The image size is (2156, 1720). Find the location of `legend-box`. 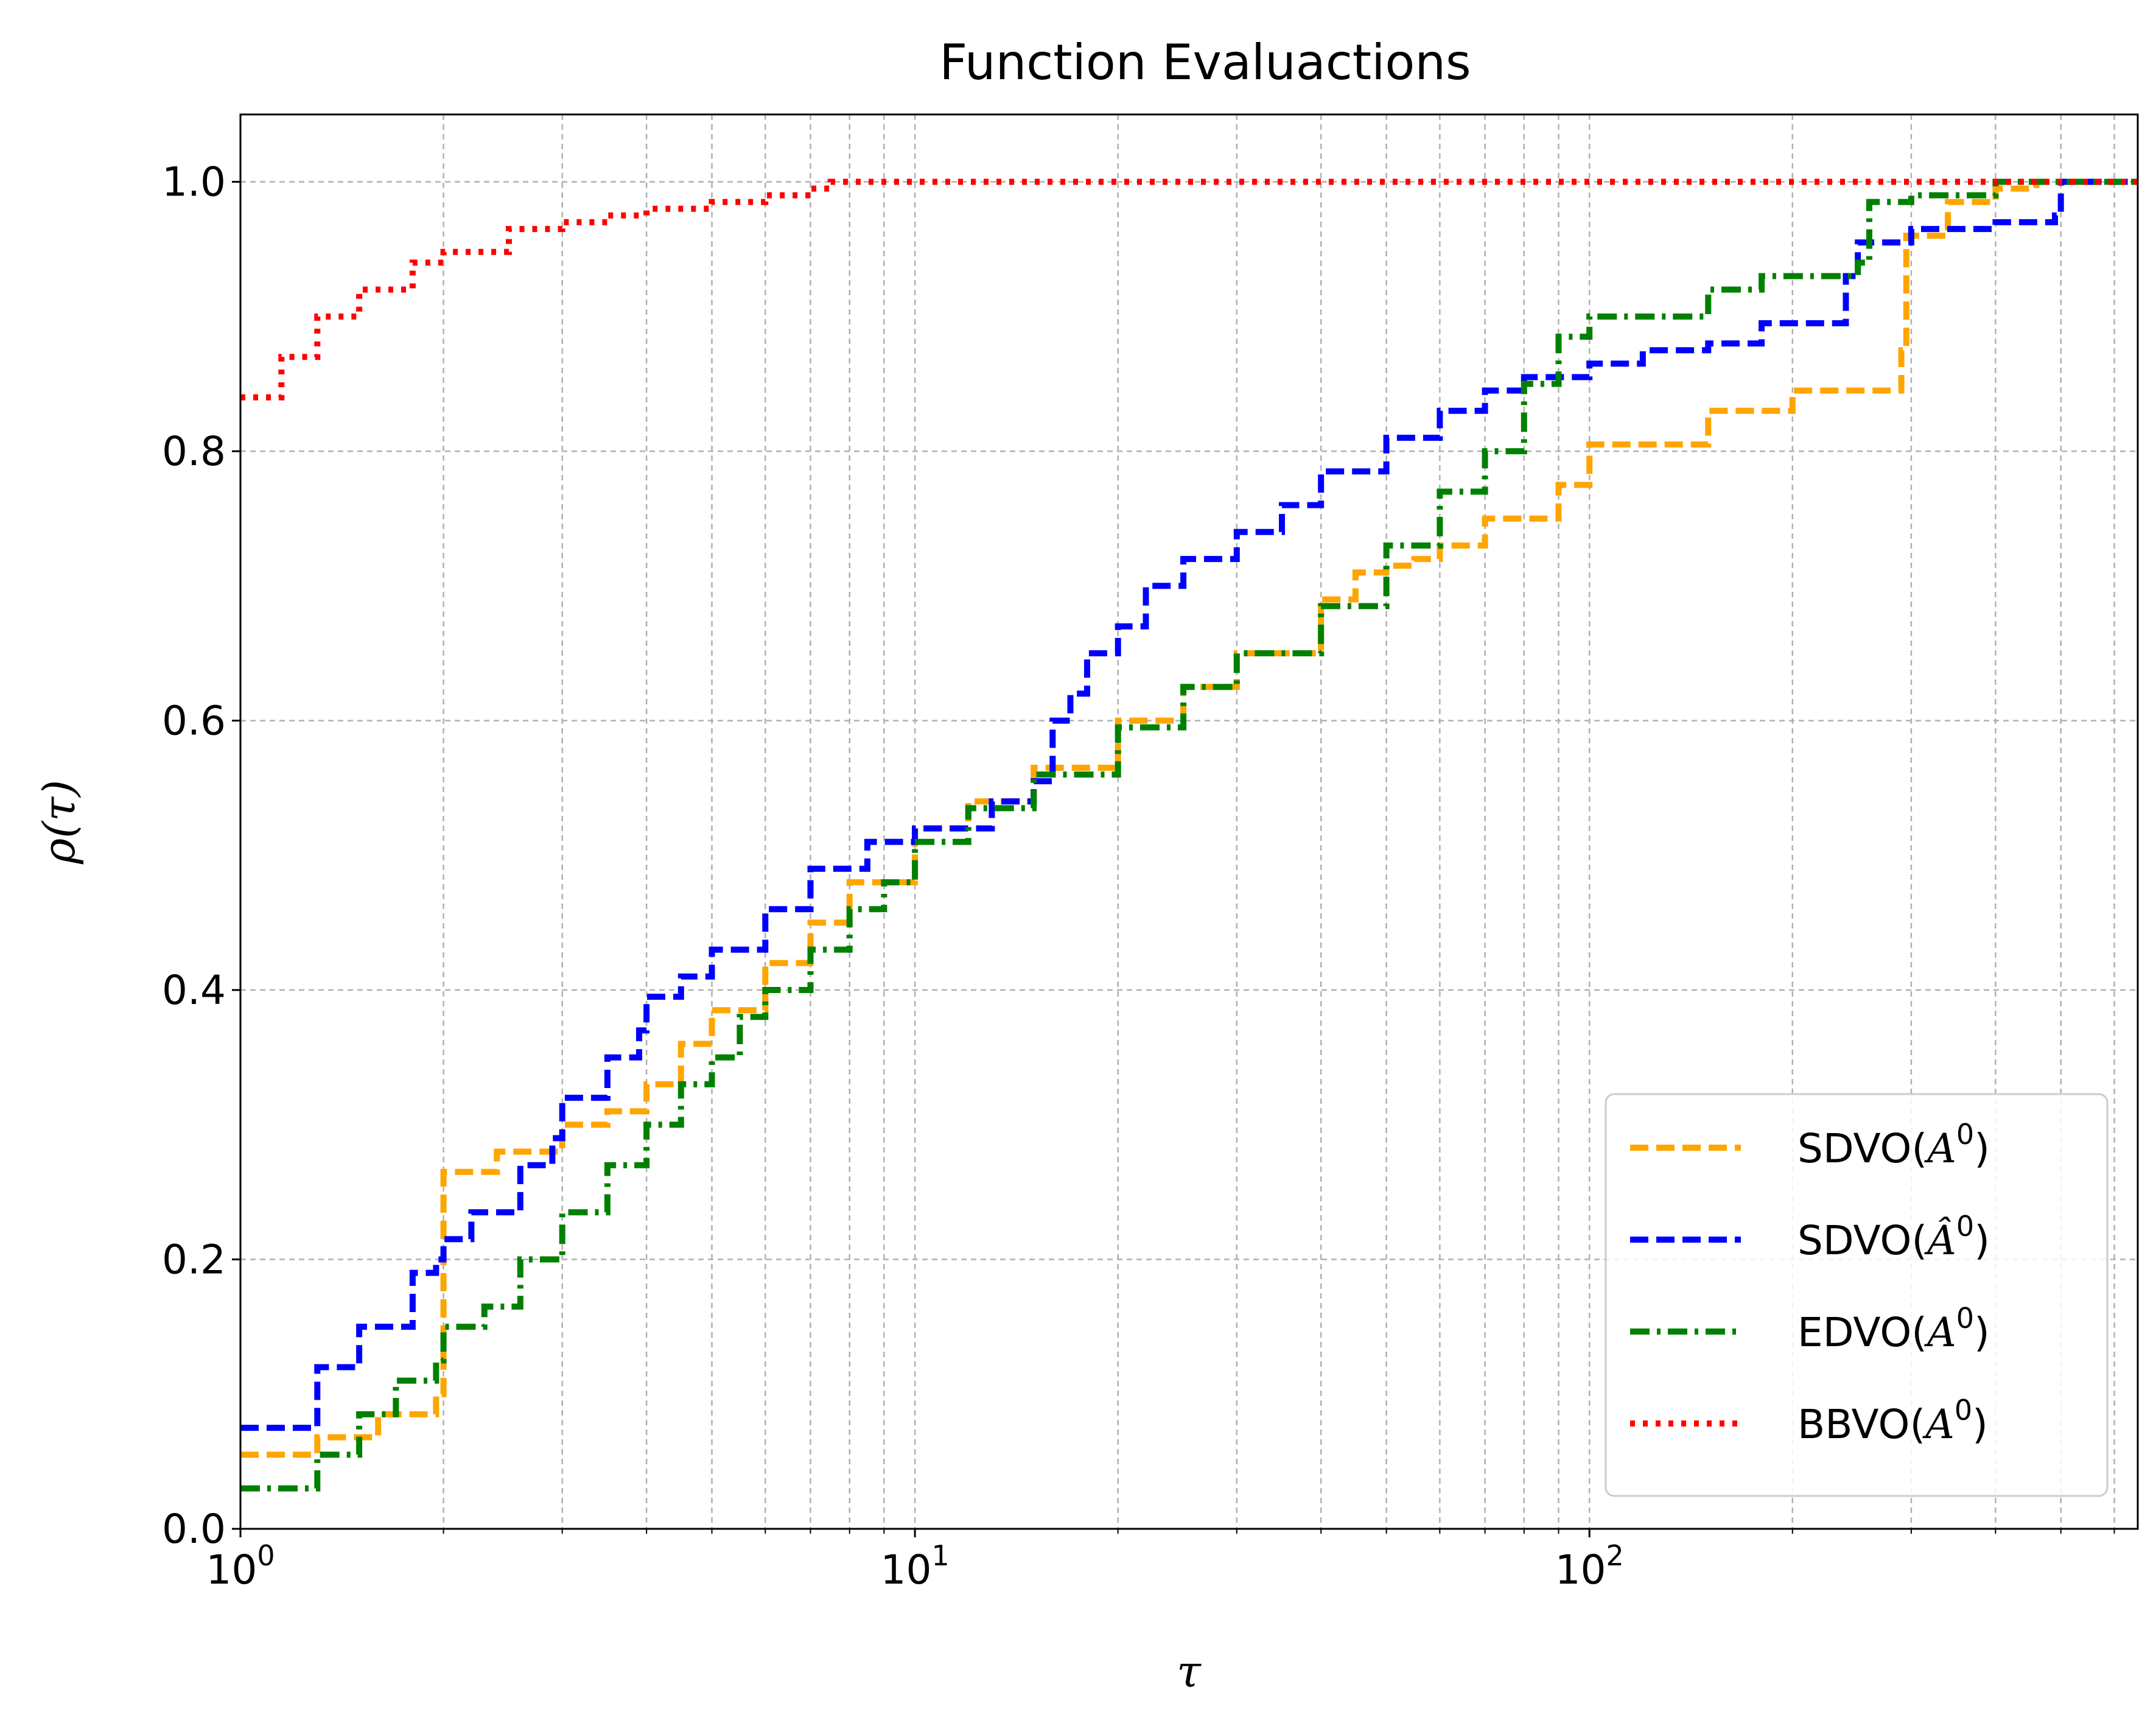

legend-box is located at coordinates (1857, 1295).